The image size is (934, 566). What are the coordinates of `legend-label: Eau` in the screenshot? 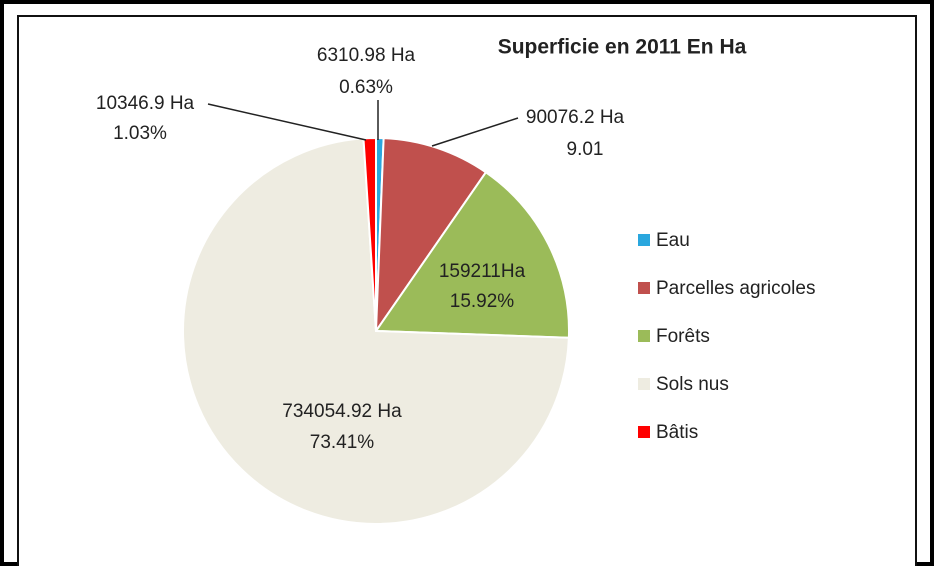 It's located at (673, 240).